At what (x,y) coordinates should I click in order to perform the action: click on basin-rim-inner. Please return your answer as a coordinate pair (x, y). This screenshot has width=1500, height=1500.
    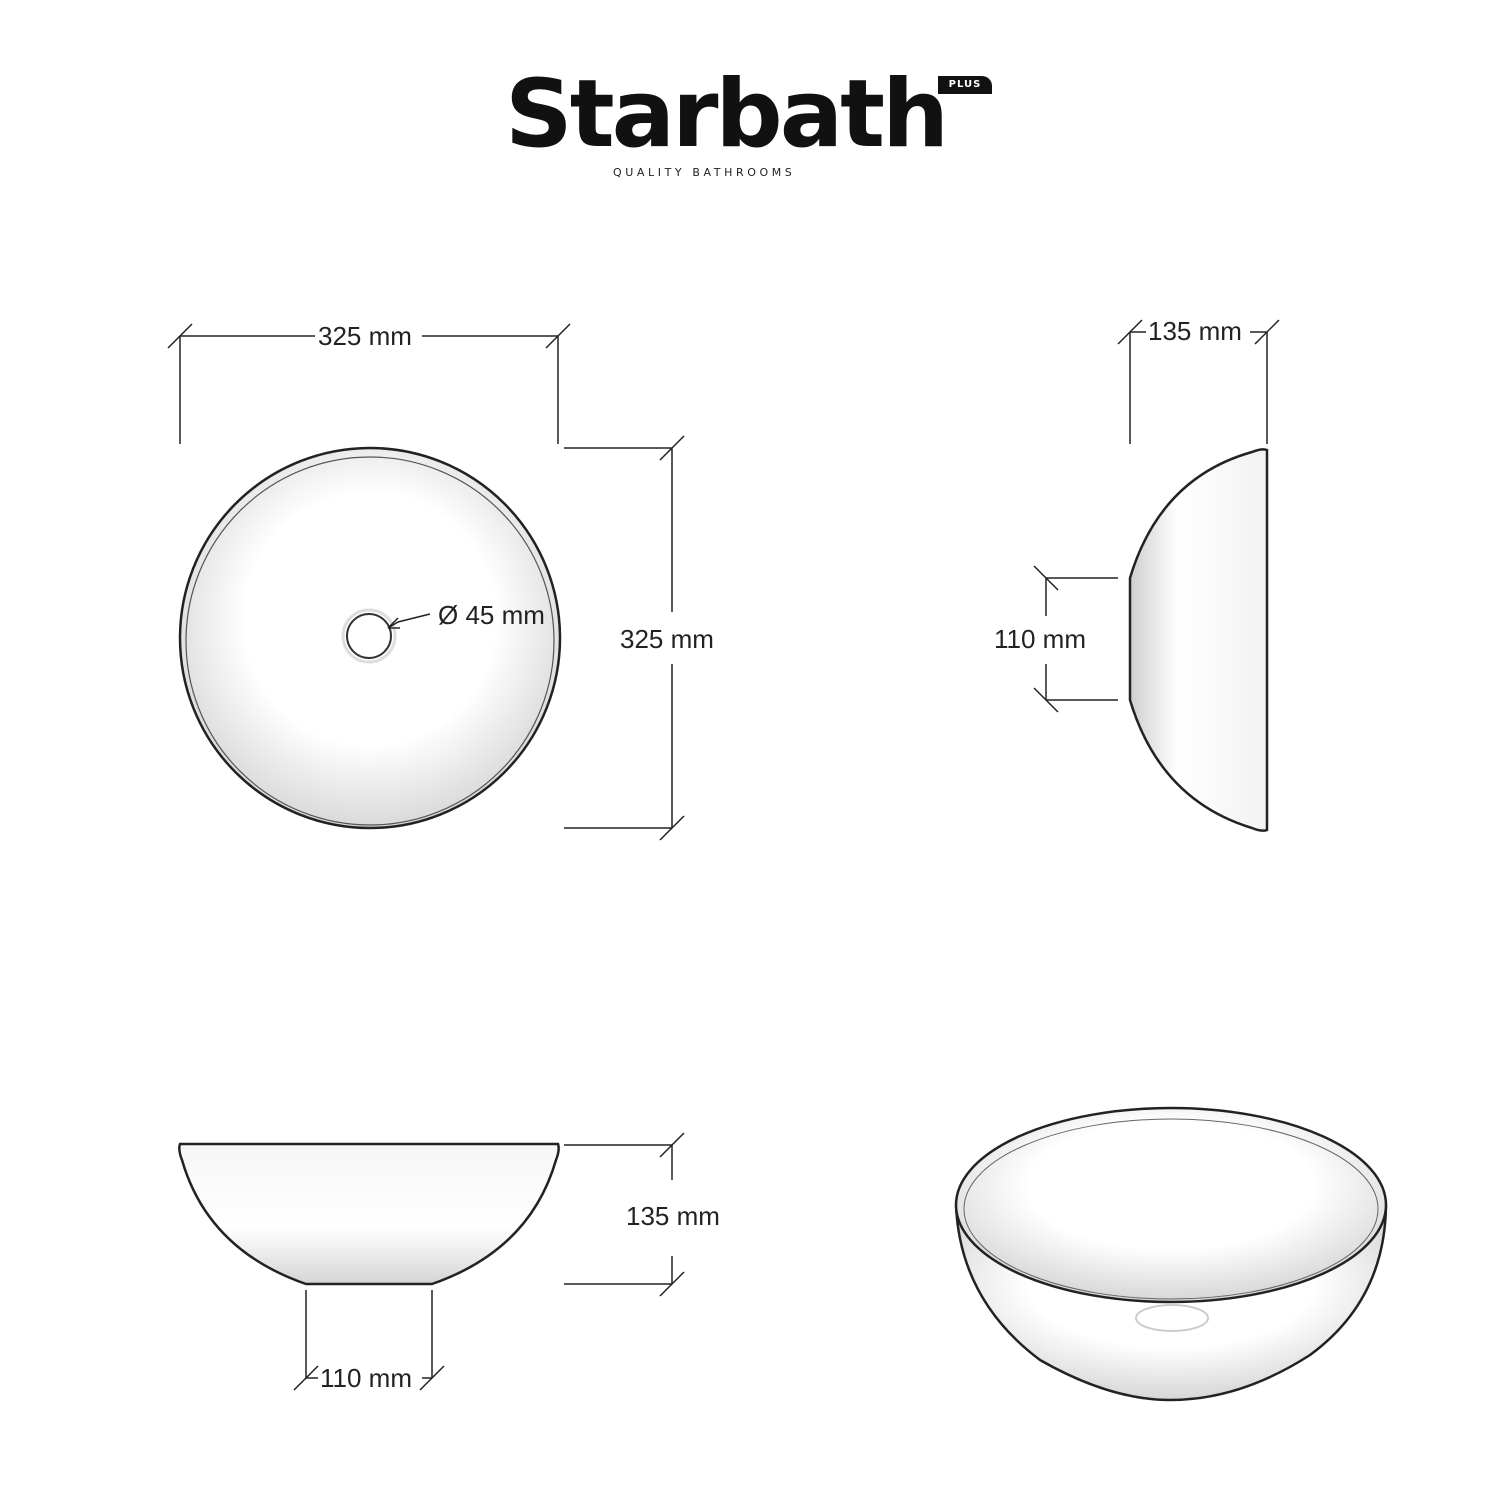
    Looking at the image, I should click on (370, 641).